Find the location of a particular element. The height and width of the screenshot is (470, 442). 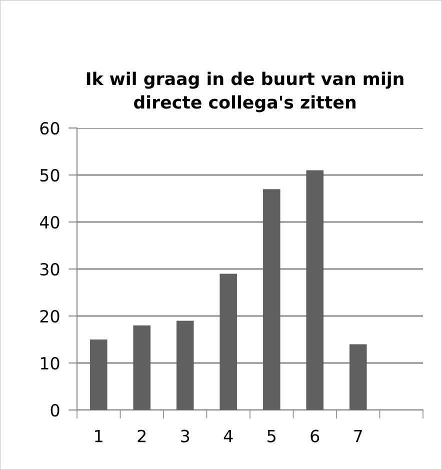

x-tick-label: 3 is located at coordinates (185, 436).